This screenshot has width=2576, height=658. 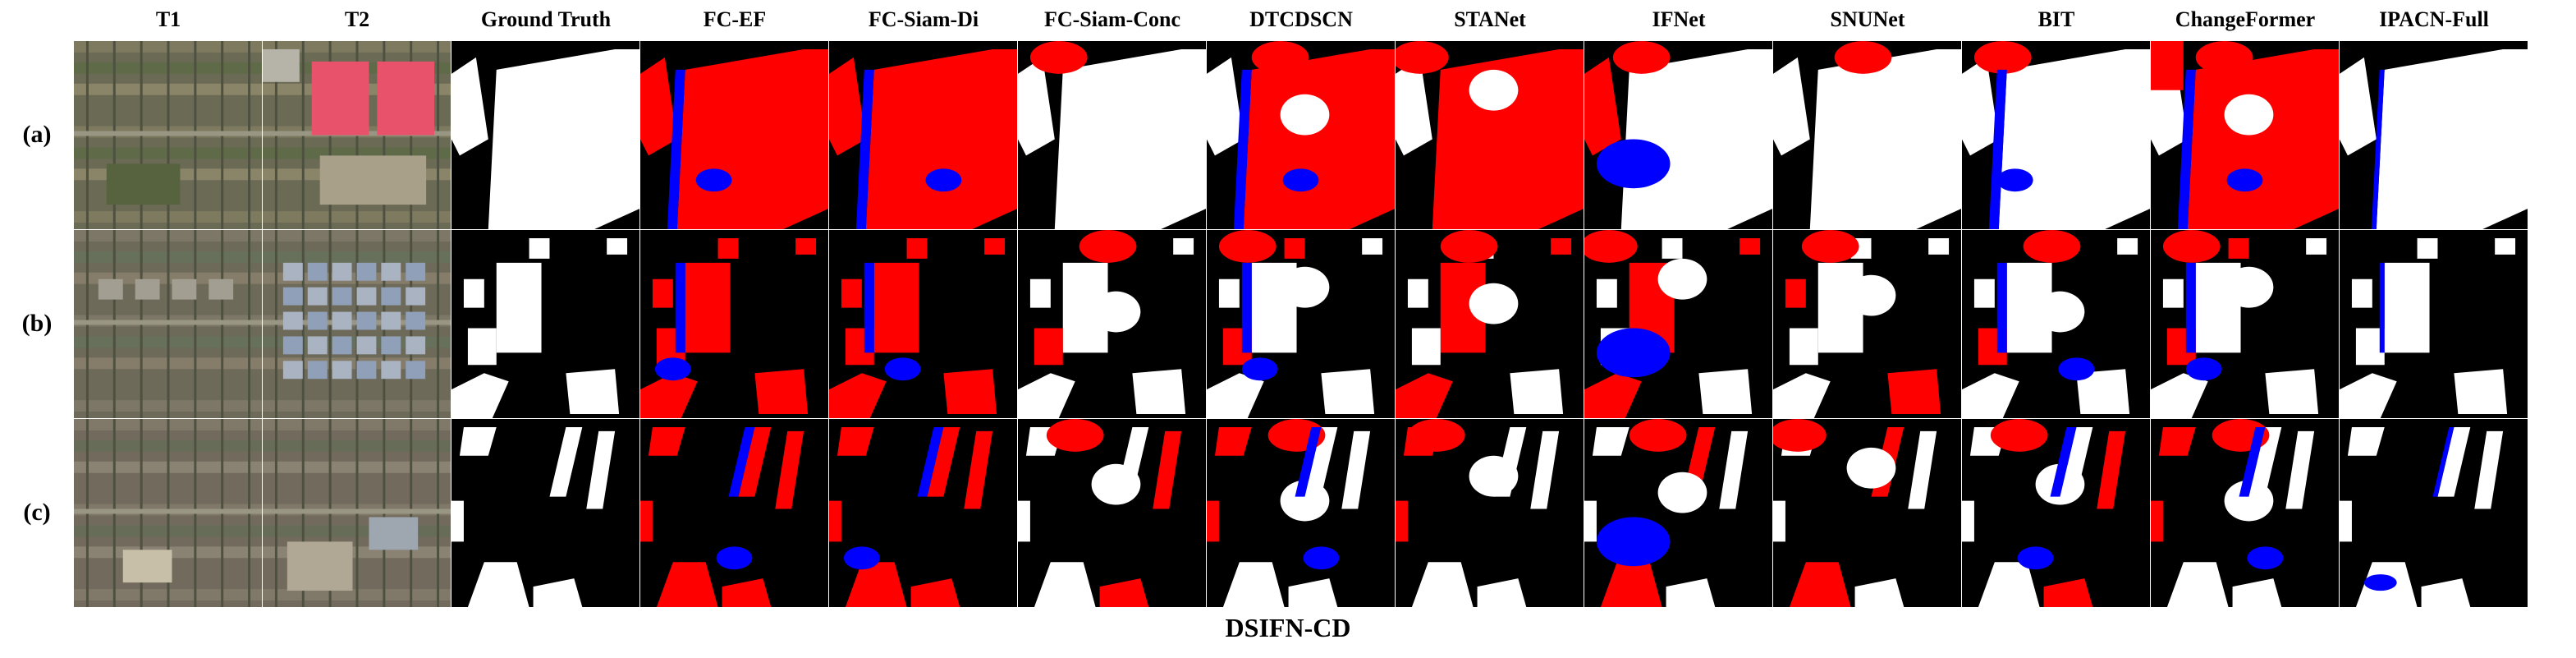 What do you see at coordinates (37, 134) in the screenshot?
I see `row-label-1: (a)` at bounding box center [37, 134].